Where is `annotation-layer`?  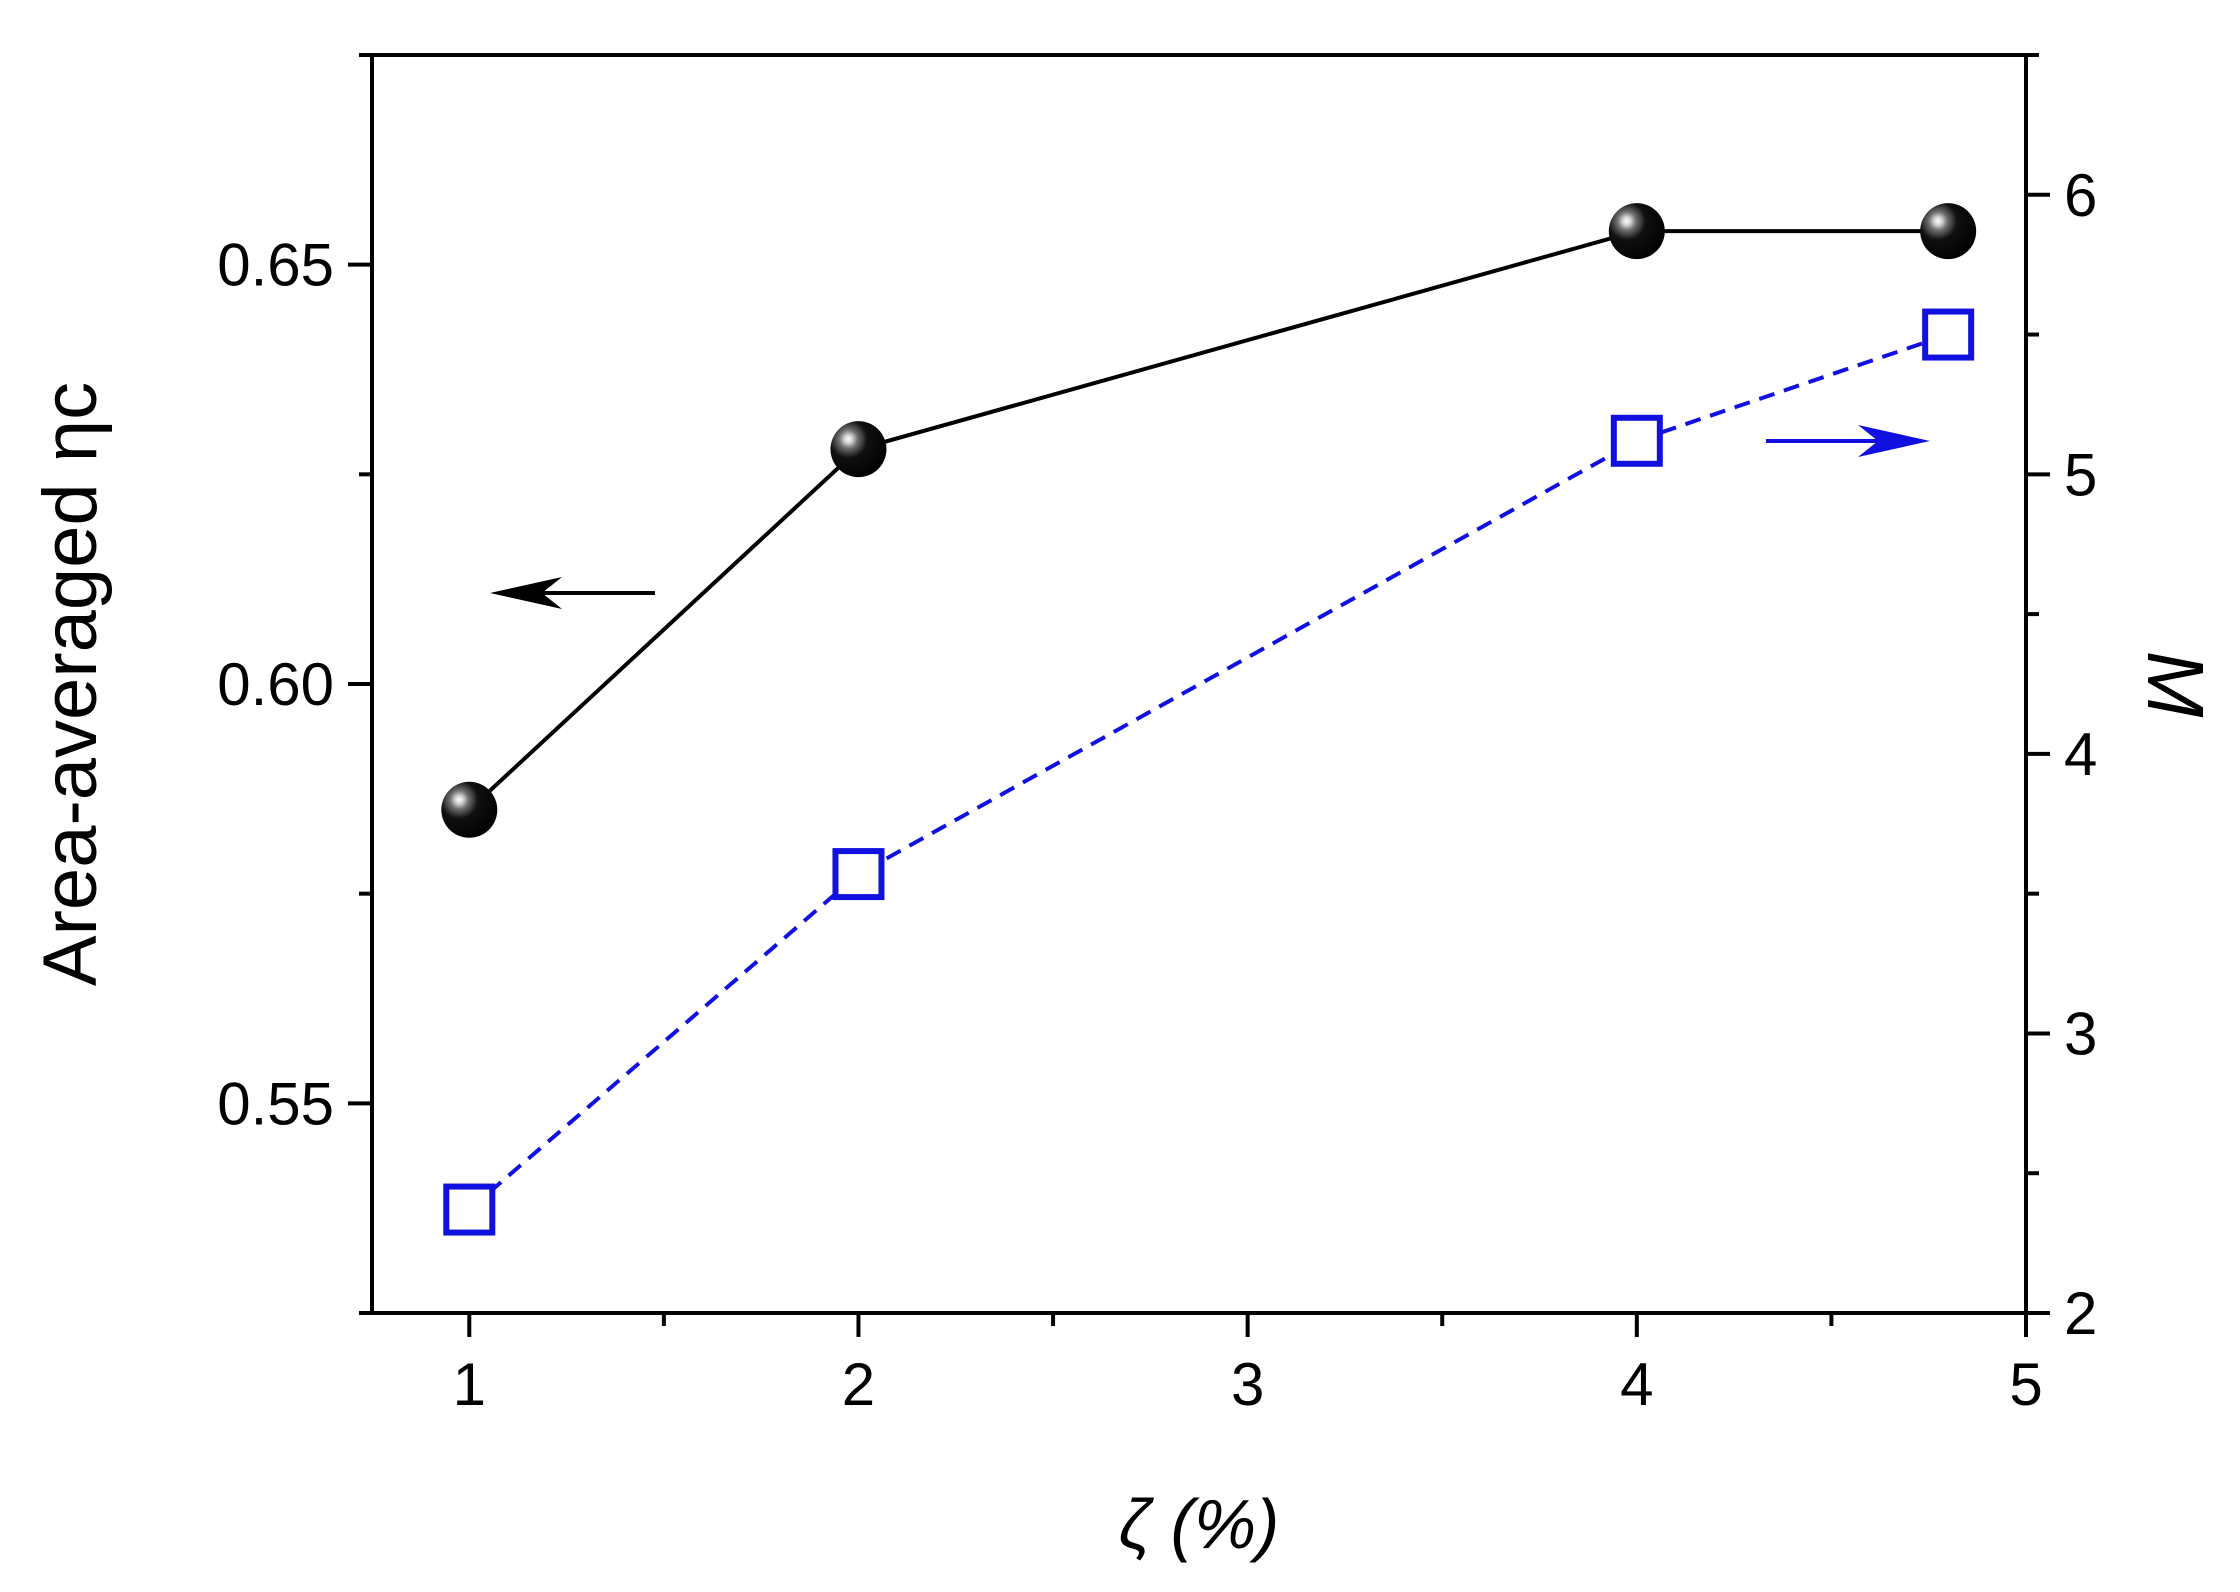 annotation-layer is located at coordinates (1210, 517).